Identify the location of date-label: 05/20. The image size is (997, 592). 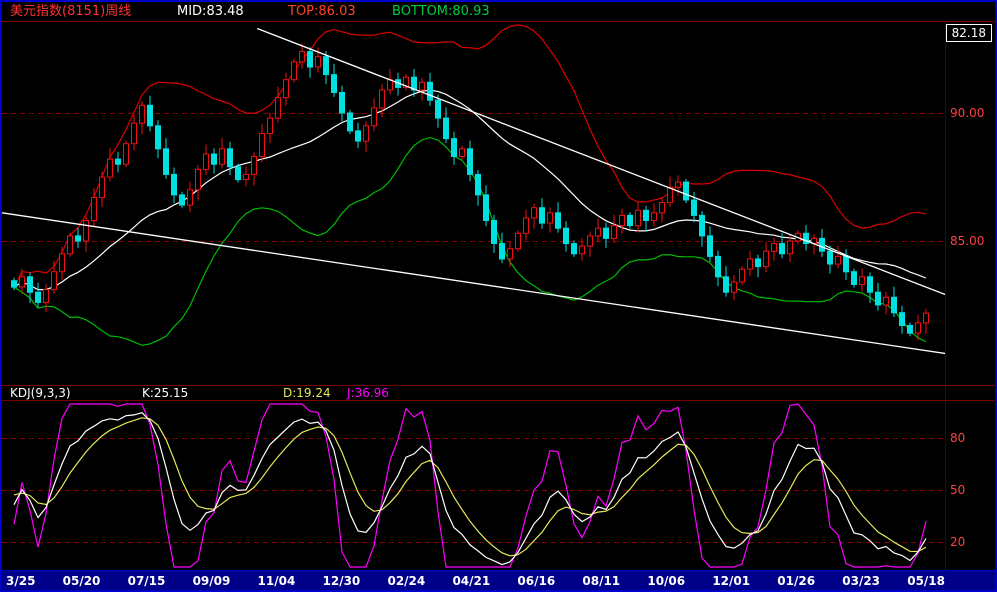
(81, 580).